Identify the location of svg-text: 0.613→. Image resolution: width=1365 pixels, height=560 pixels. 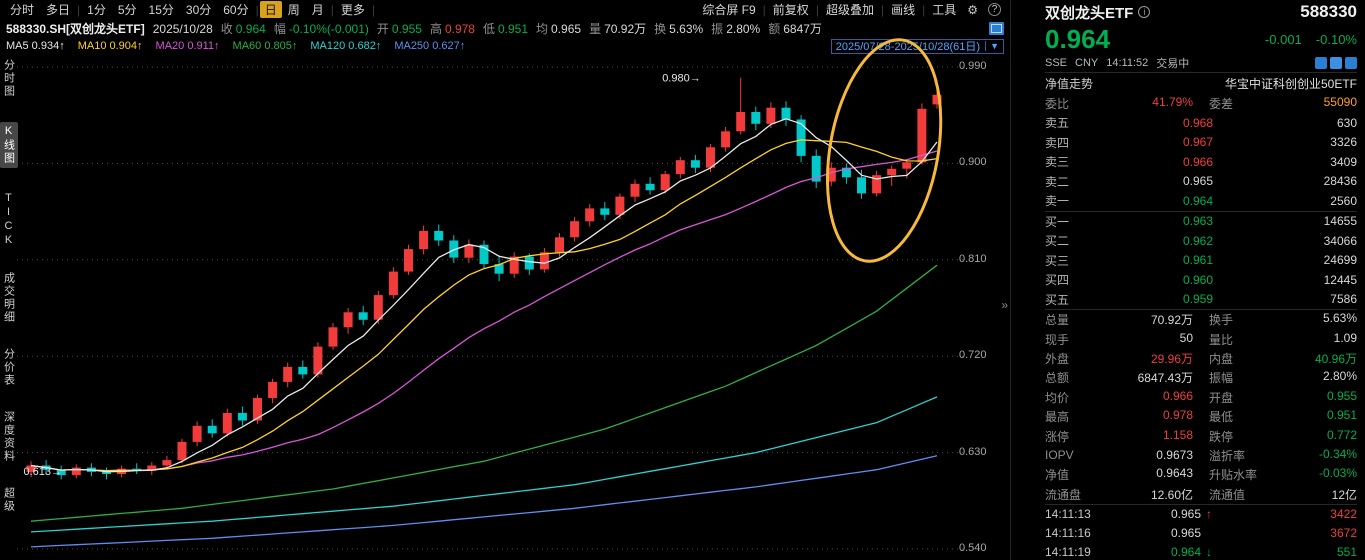
(43, 472).